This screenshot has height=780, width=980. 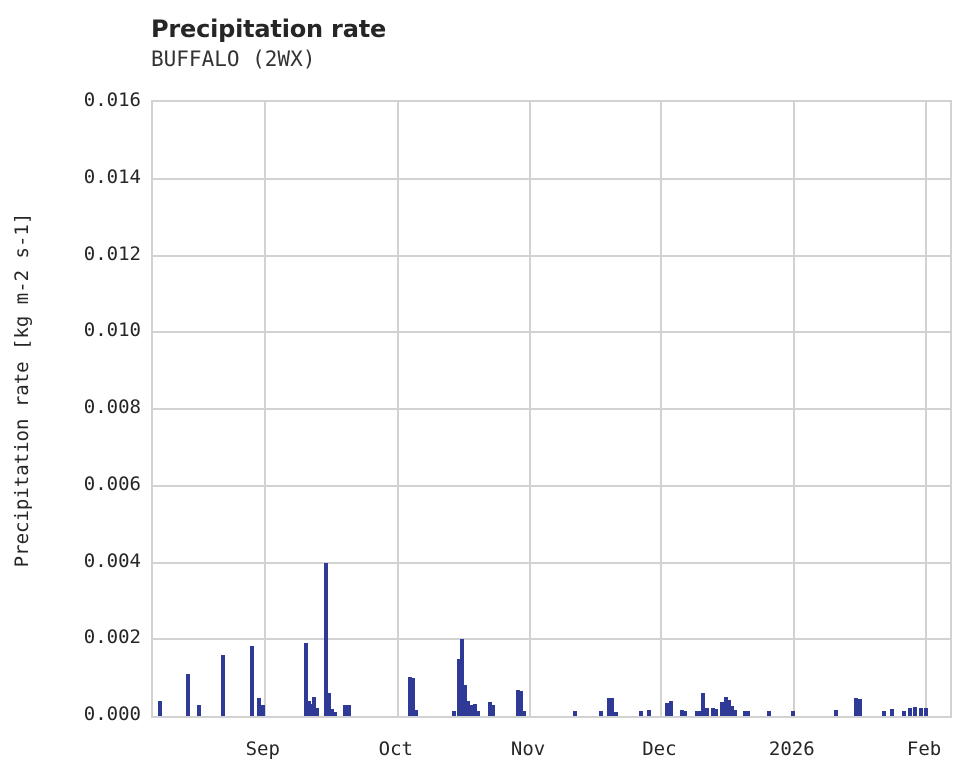 What do you see at coordinates (112, 176) in the screenshot?
I see `y-axis-tick-label: 0.014` at bounding box center [112, 176].